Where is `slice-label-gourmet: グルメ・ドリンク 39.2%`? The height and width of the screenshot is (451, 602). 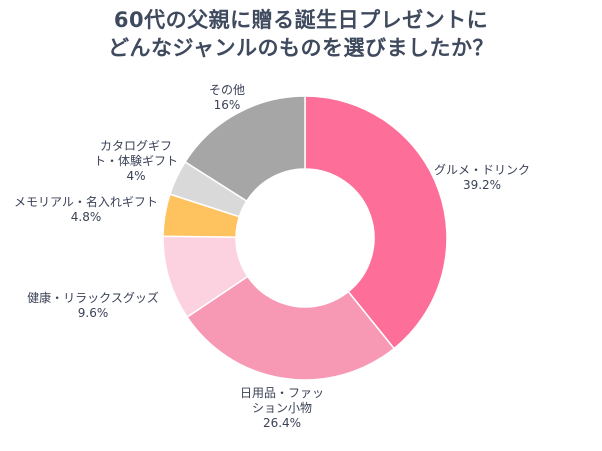
slice-label-gourmet: グルメ・ドリンク 39.2% is located at coordinates (482, 178).